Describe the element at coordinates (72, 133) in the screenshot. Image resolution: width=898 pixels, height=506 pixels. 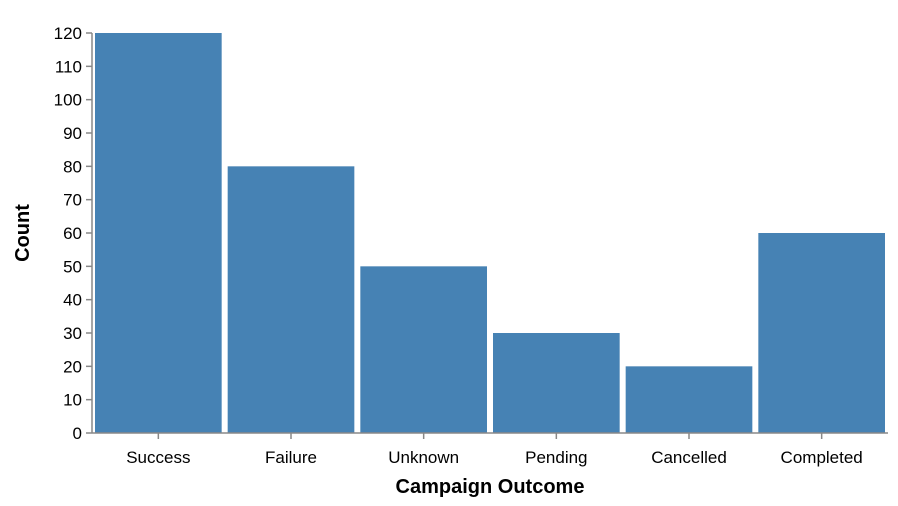
I see `y-tick-label: 90` at that location.